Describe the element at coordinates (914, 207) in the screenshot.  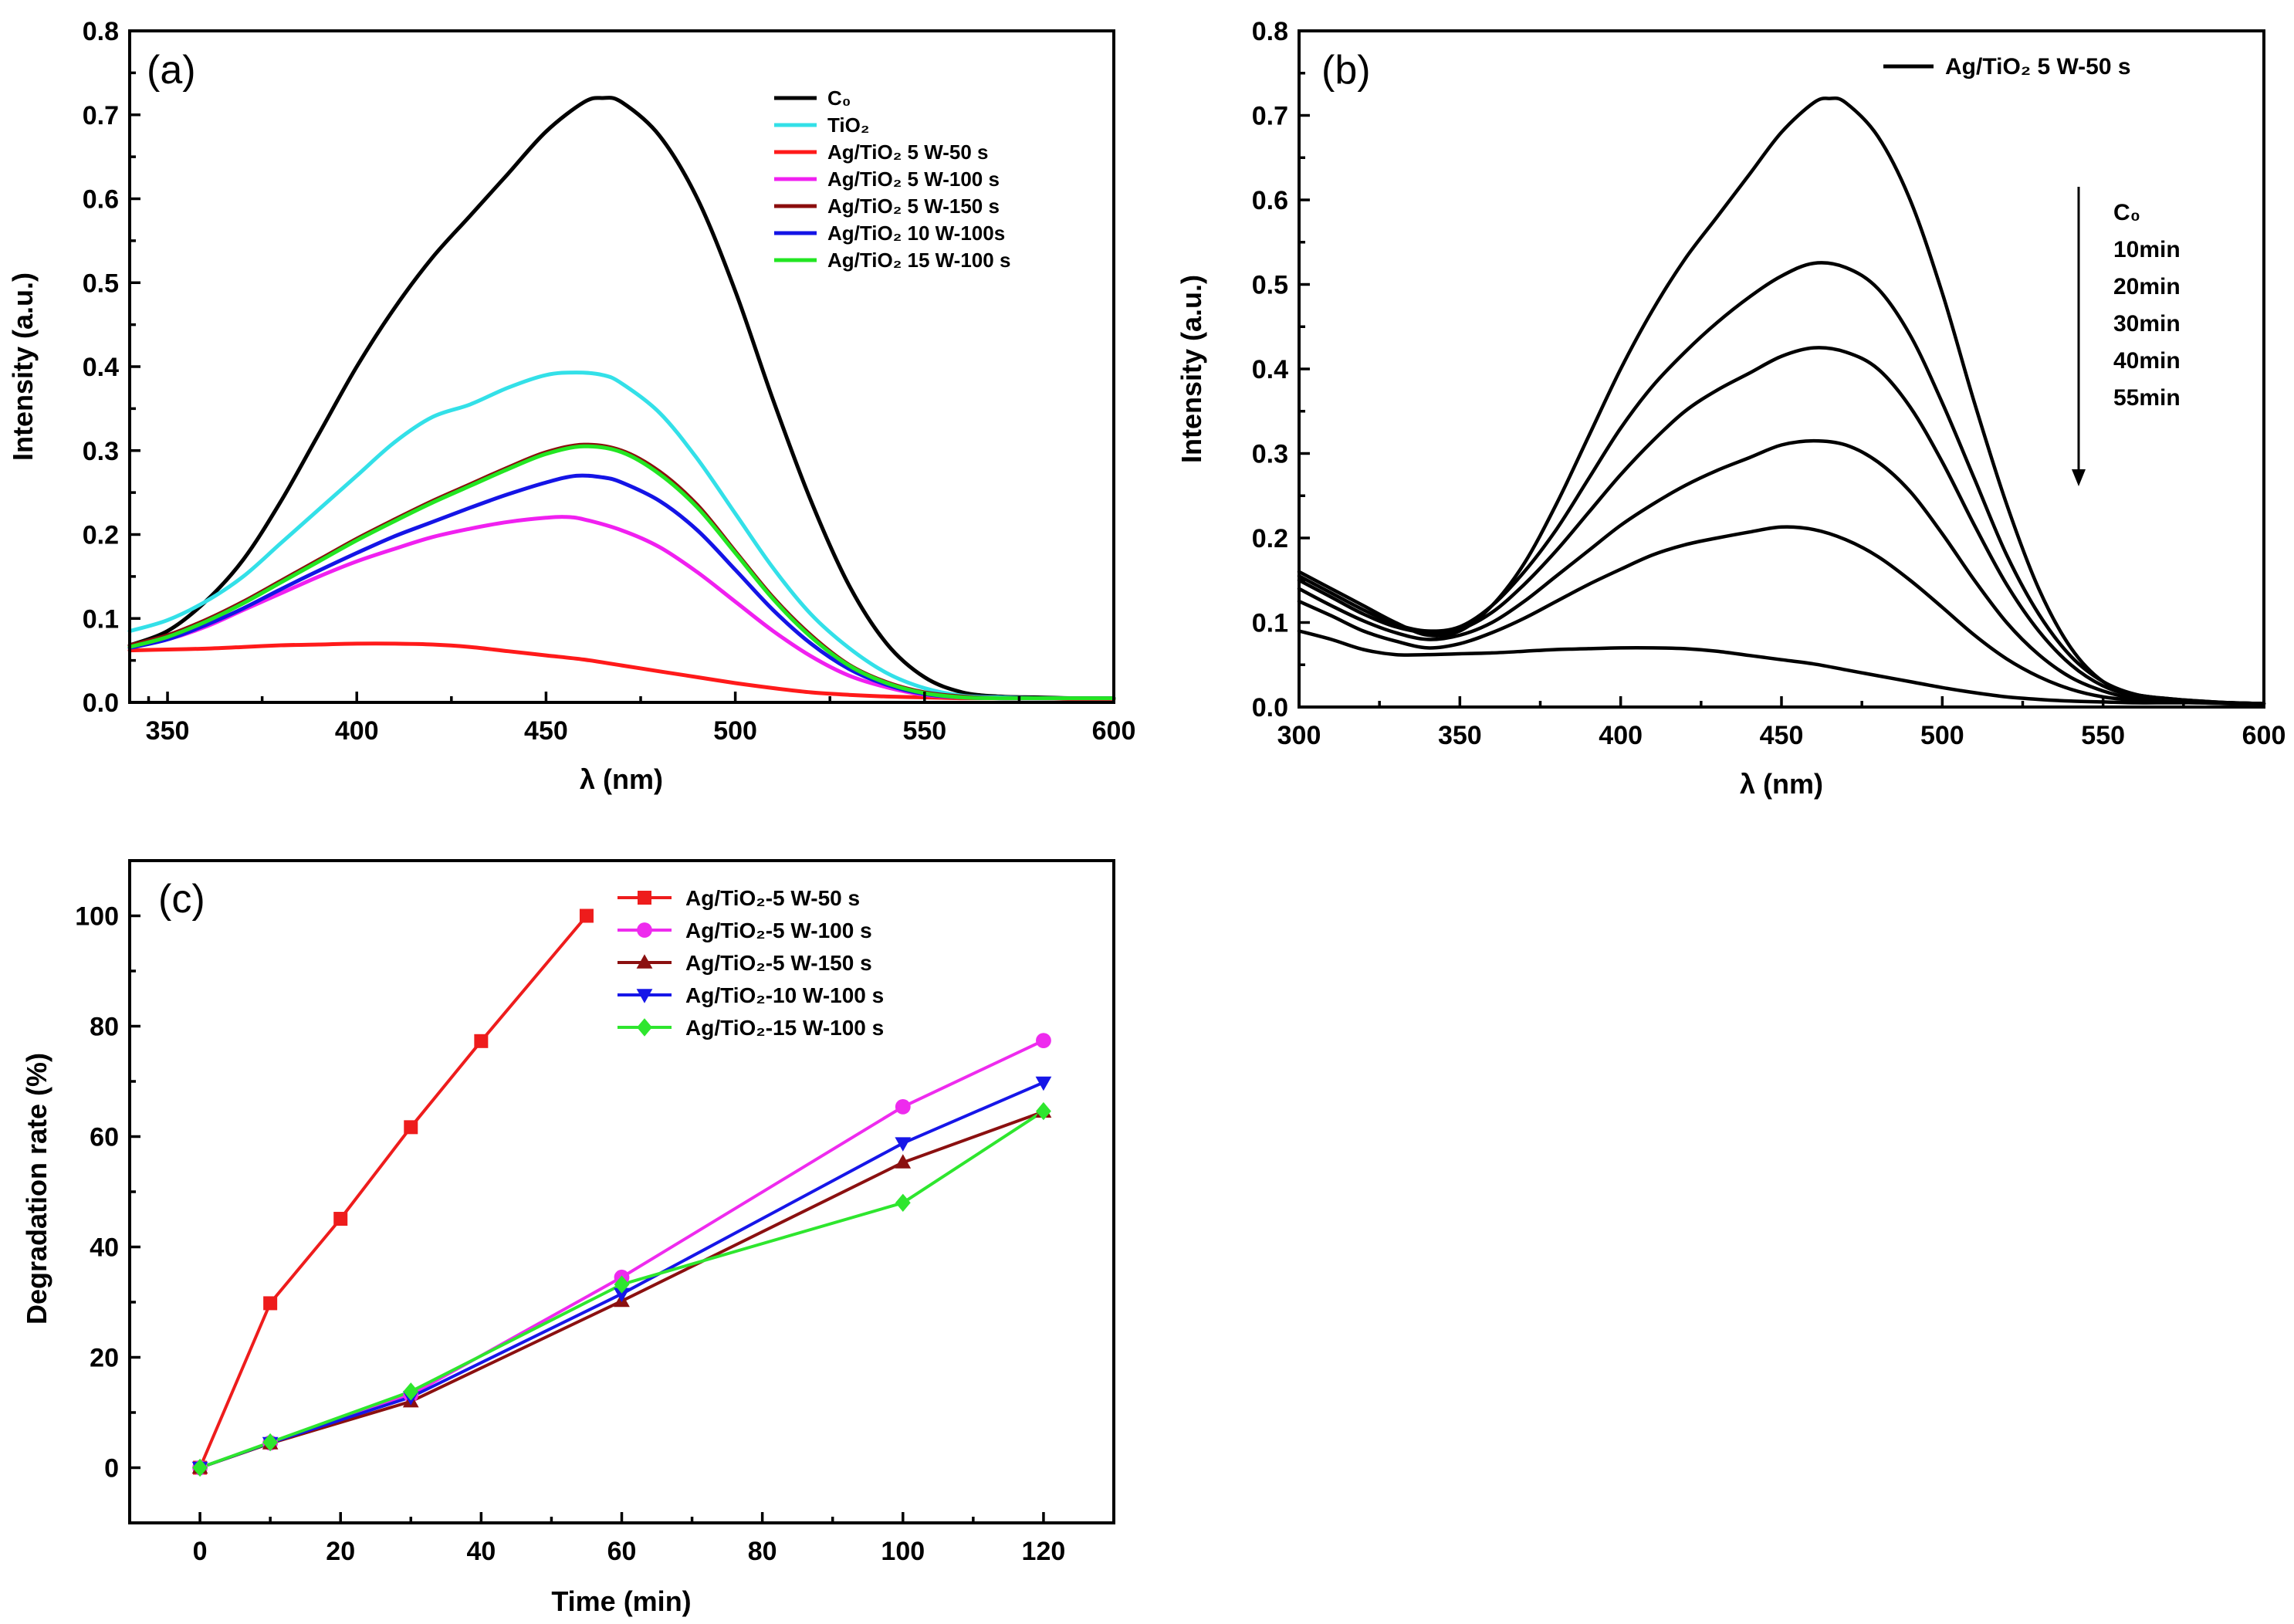
I see `legend-a-text-4: Ag/TiO₂ 5 W-150 s` at that location.